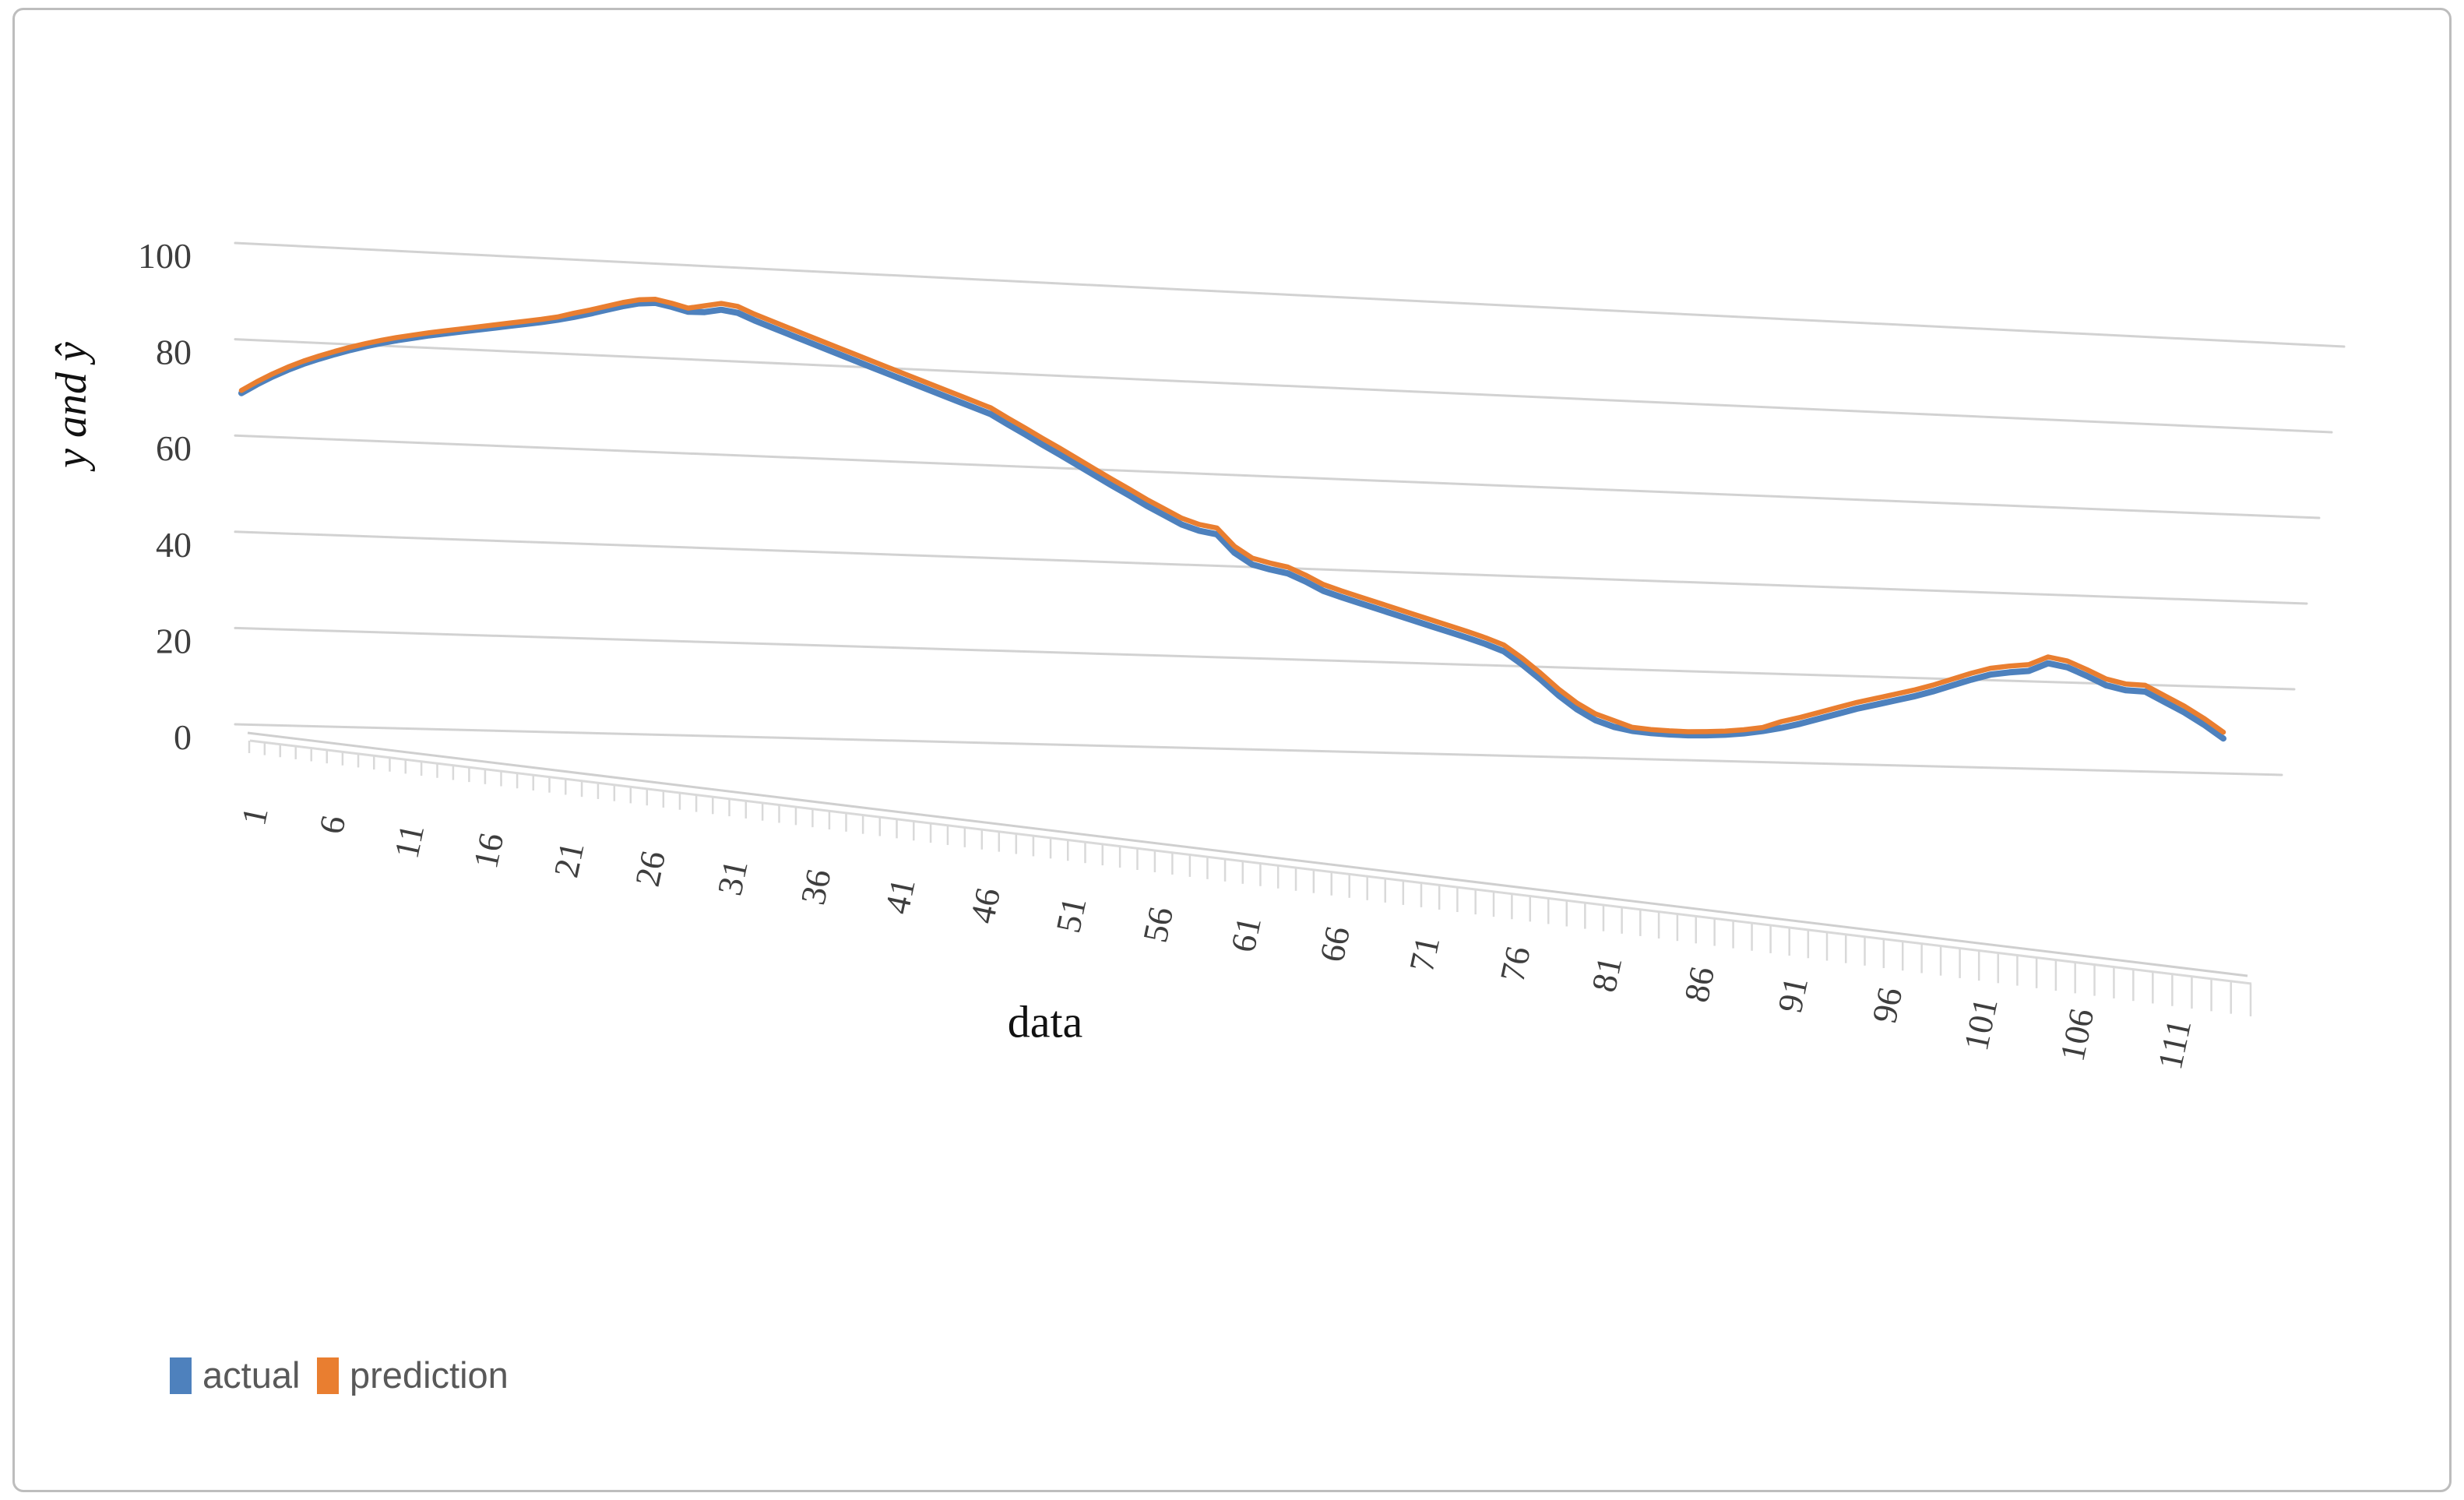 The height and width of the screenshot is (1500, 2464). What do you see at coordinates (1045, 1022) in the screenshot?
I see `x-axis-title: data` at bounding box center [1045, 1022].